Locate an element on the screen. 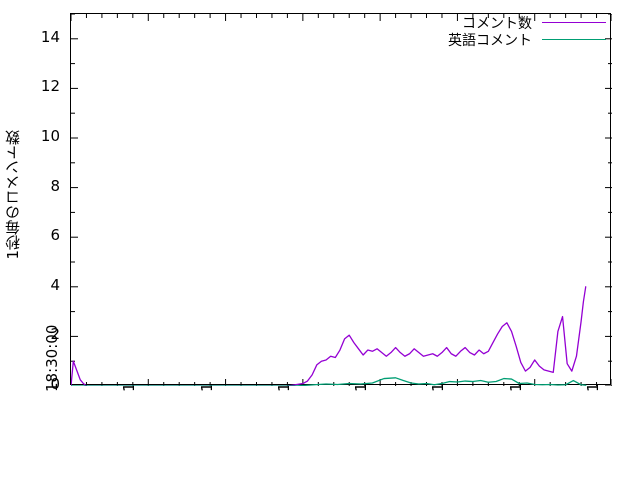 The image size is (640, 480). y-tick-label: 8 is located at coordinates (55, 185).